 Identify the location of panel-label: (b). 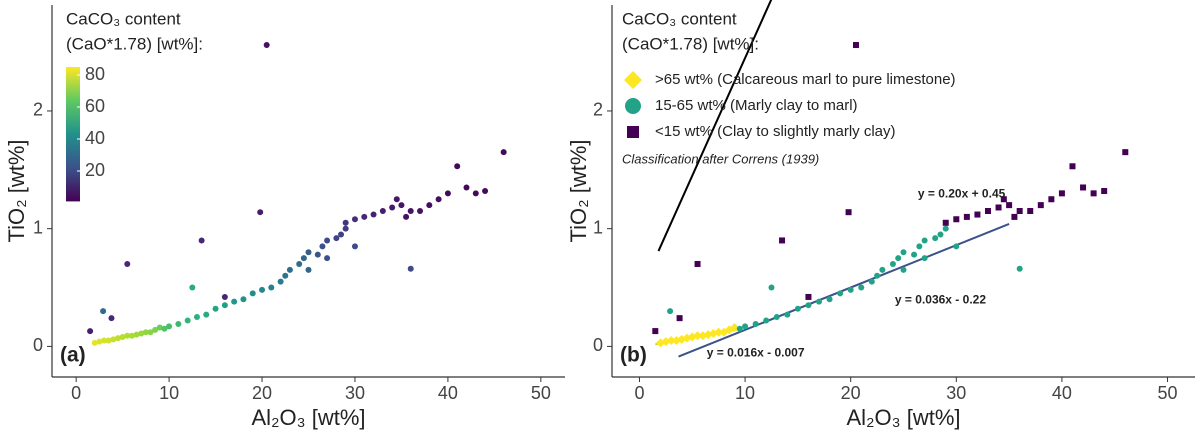
(633, 355).